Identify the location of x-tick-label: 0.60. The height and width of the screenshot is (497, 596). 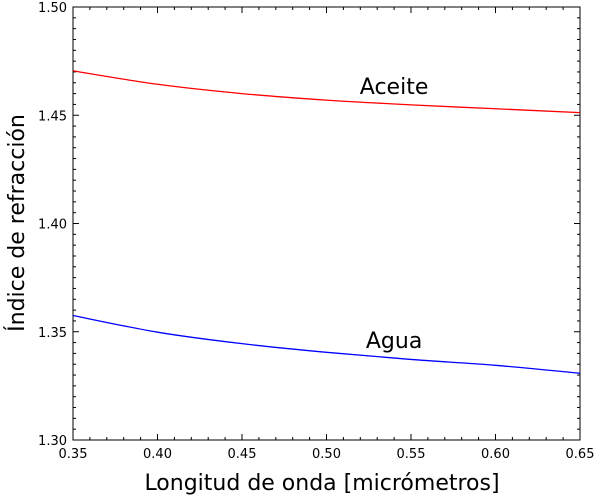
(495, 454).